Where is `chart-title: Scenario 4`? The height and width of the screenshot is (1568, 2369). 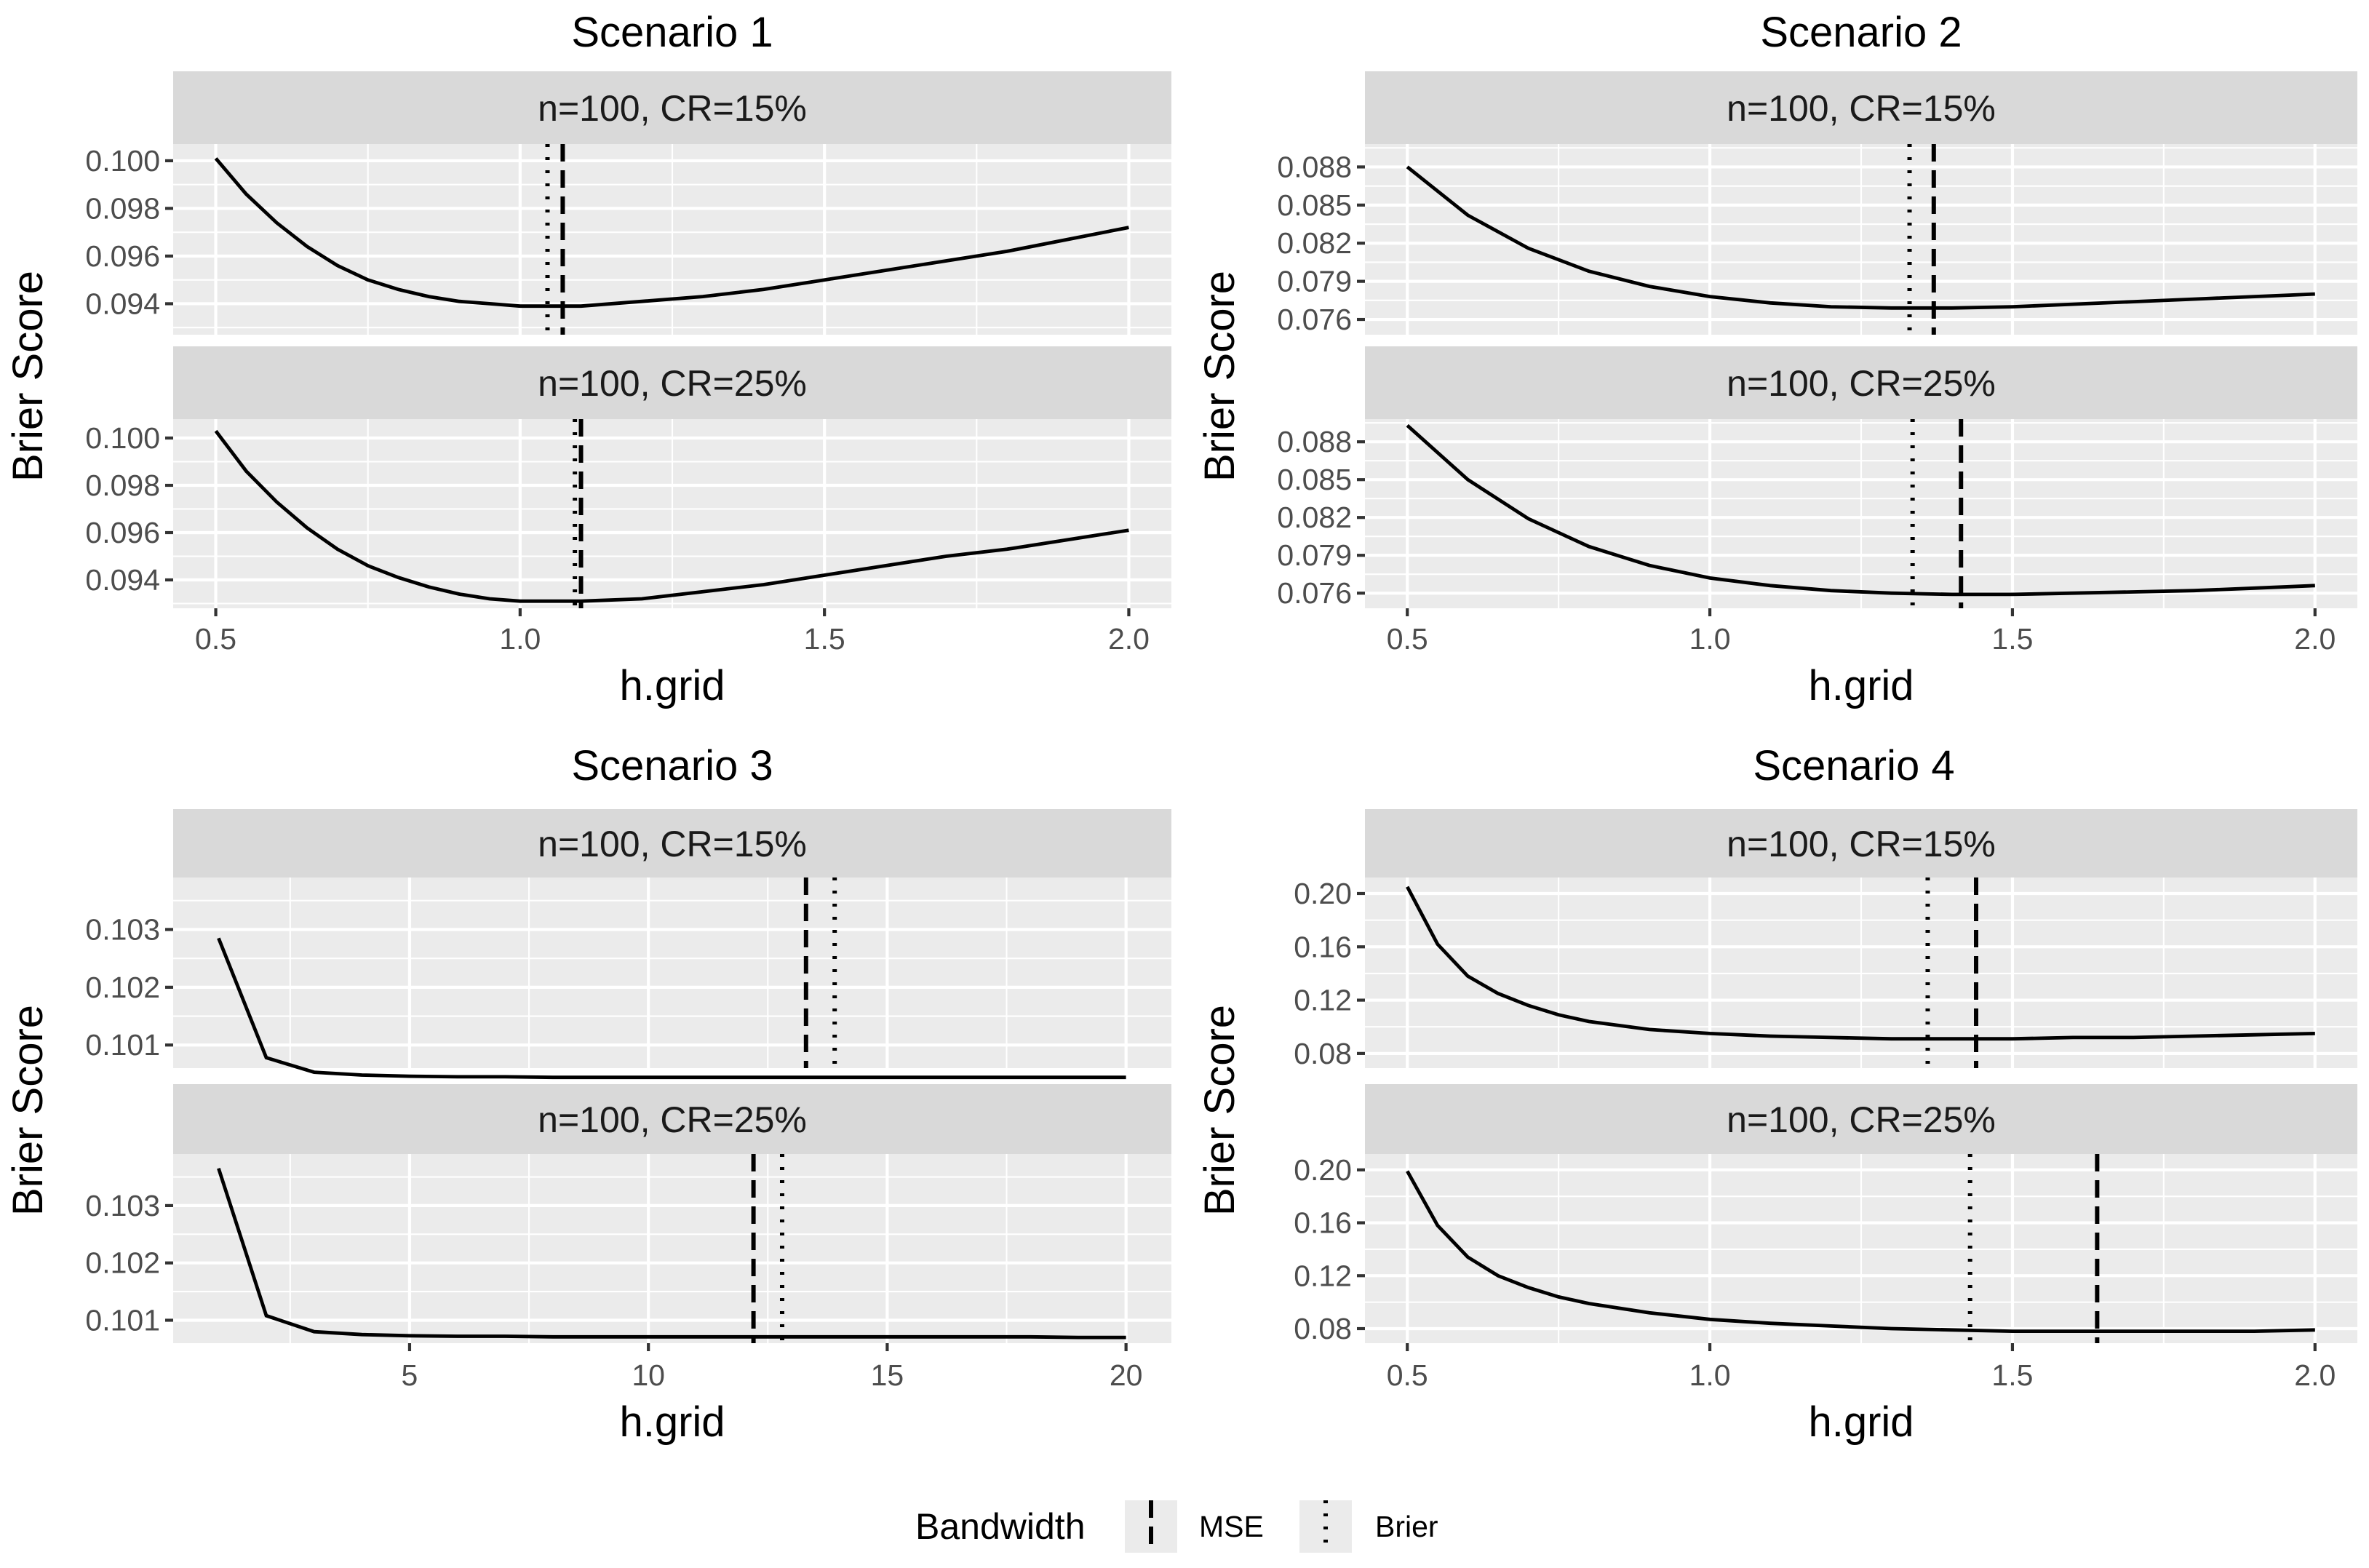
chart-title: Scenario 4 is located at coordinates (1853, 765).